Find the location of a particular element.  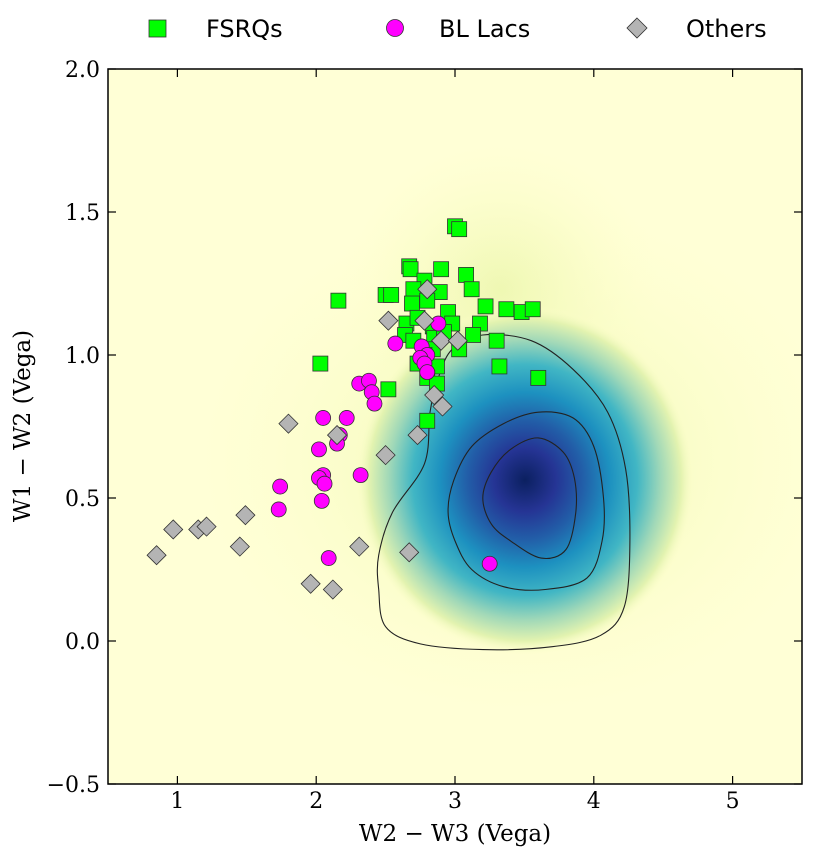

legend-item-fsrqs: FSRQs is located at coordinates (215, 29).